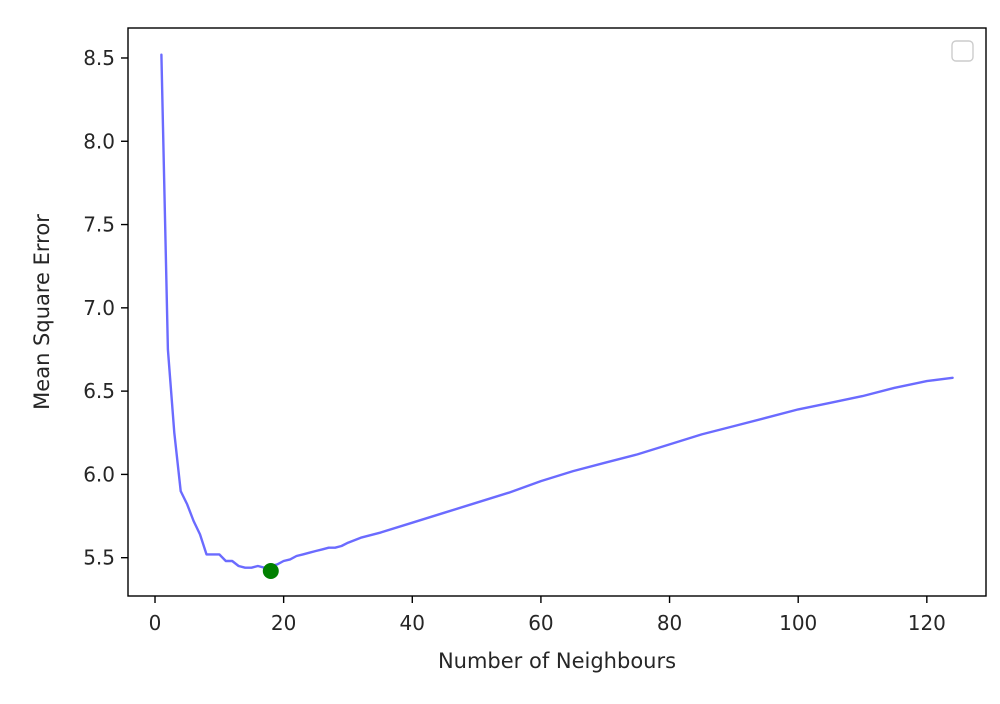 The height and width of the screenshot is (704, 1000). I want to click on x-tick-label: 20, so click(283, 623).